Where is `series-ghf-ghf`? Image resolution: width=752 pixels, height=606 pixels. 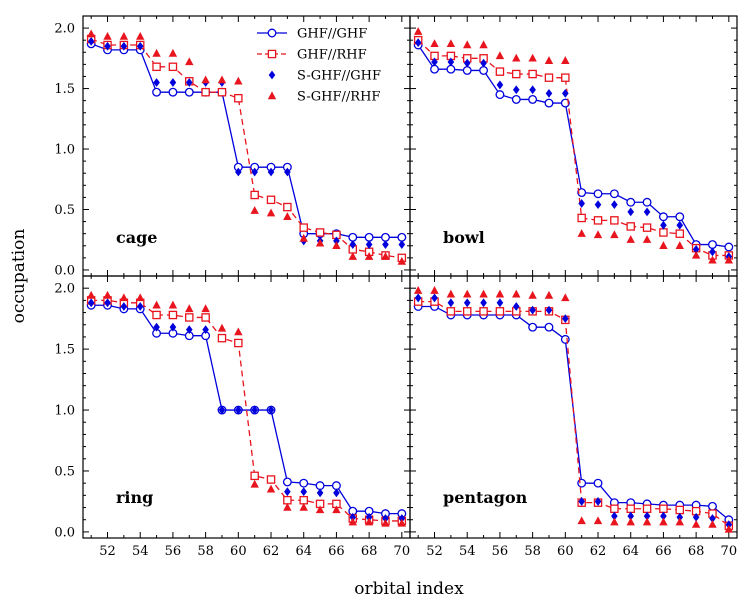
series-ghf-ghf is located at coordinates (573, 146).